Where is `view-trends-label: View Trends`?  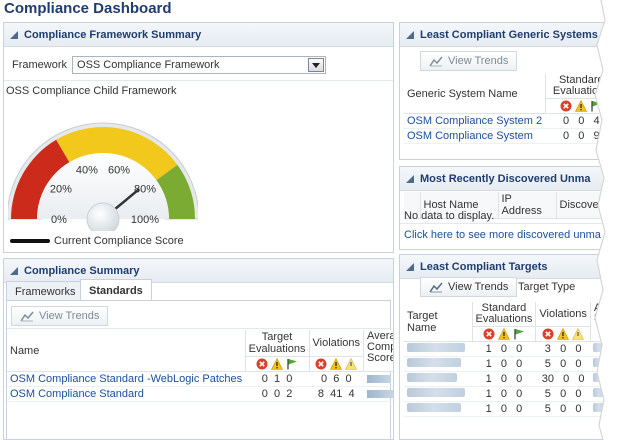
view-trends-label: View Trends is located at coordinates (69, 316).